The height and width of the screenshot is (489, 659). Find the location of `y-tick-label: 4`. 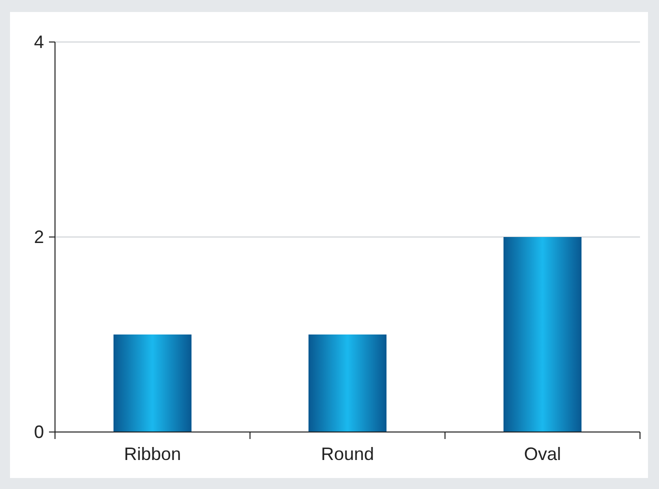

y-tick-label: 4 is located at coordinates (39, 42).